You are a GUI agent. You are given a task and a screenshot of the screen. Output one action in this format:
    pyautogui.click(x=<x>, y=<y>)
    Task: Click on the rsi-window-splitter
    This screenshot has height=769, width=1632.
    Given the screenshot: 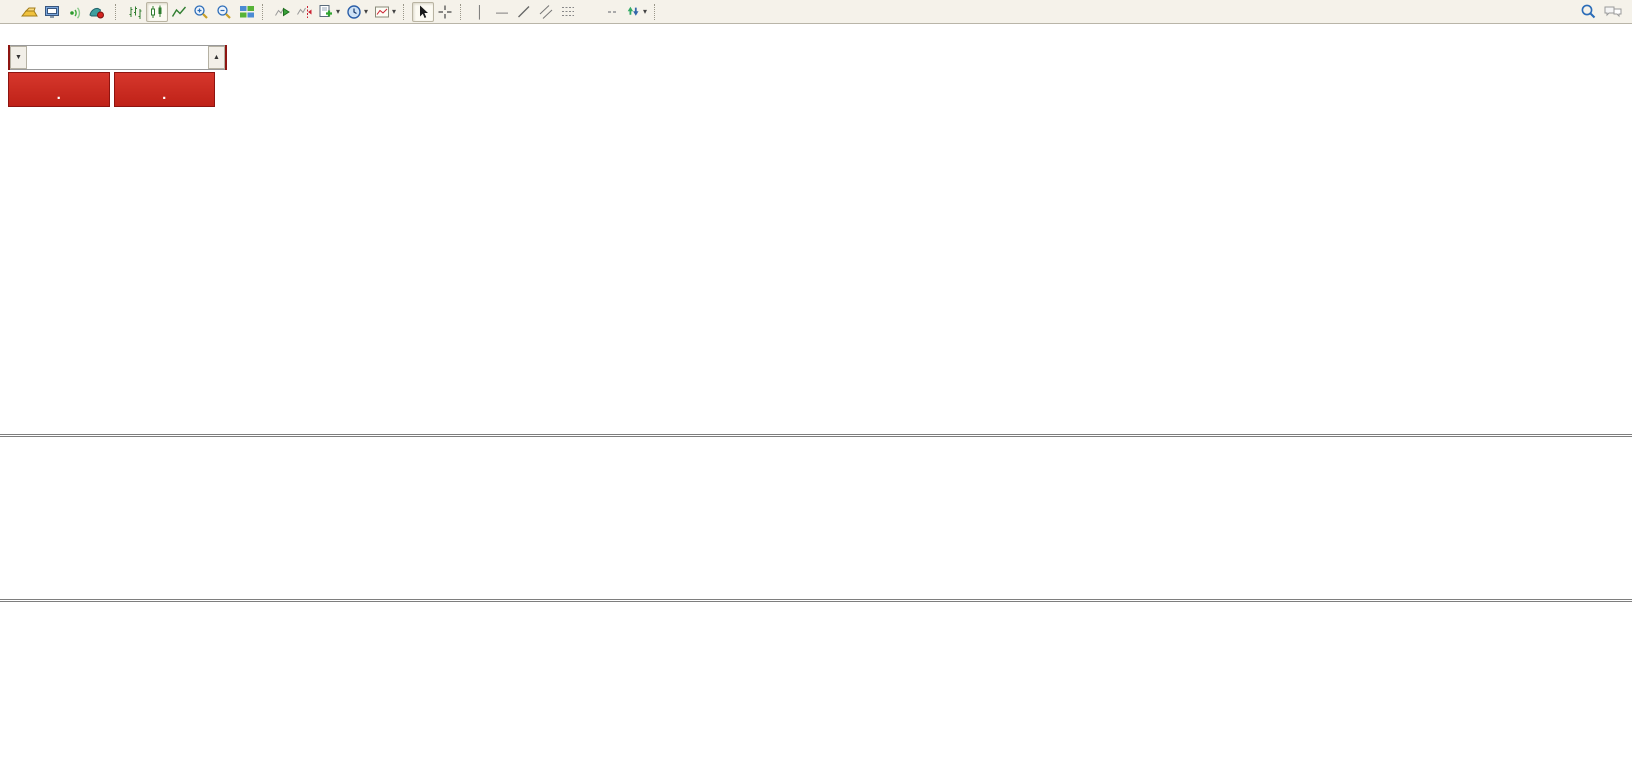 What is the action you would take?
    pyautogui.click(x=816, y=600)
    